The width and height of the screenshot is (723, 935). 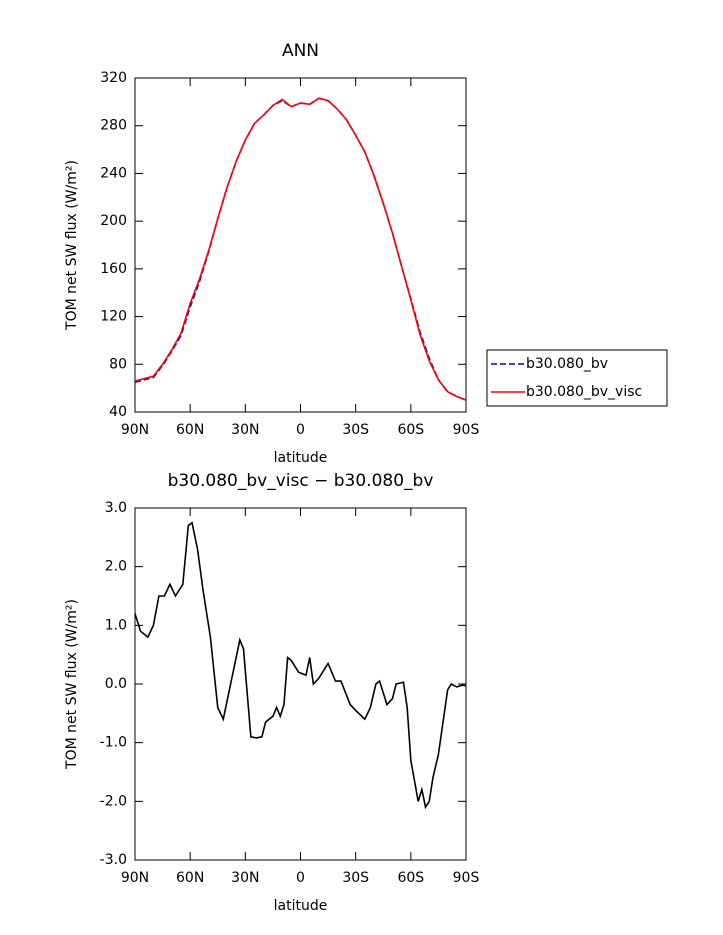 I want to click on y-tick-label: 160, so click(x=113, y=269).